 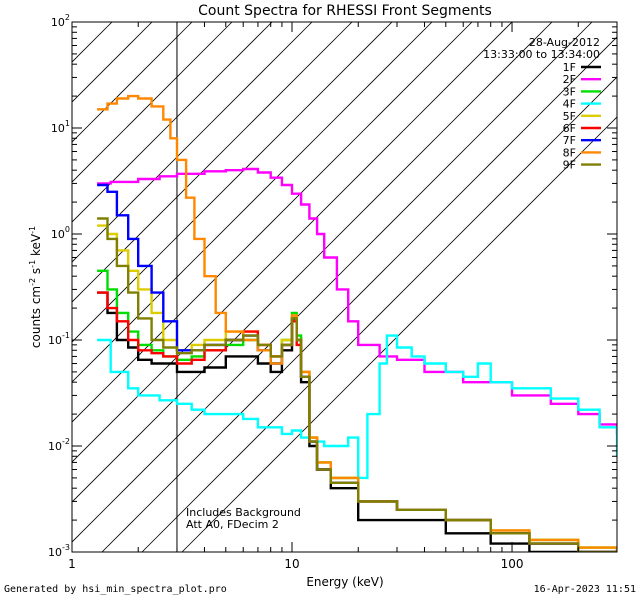 I want to click on legend-label-8f: 8F, so click(x=569, y=152).